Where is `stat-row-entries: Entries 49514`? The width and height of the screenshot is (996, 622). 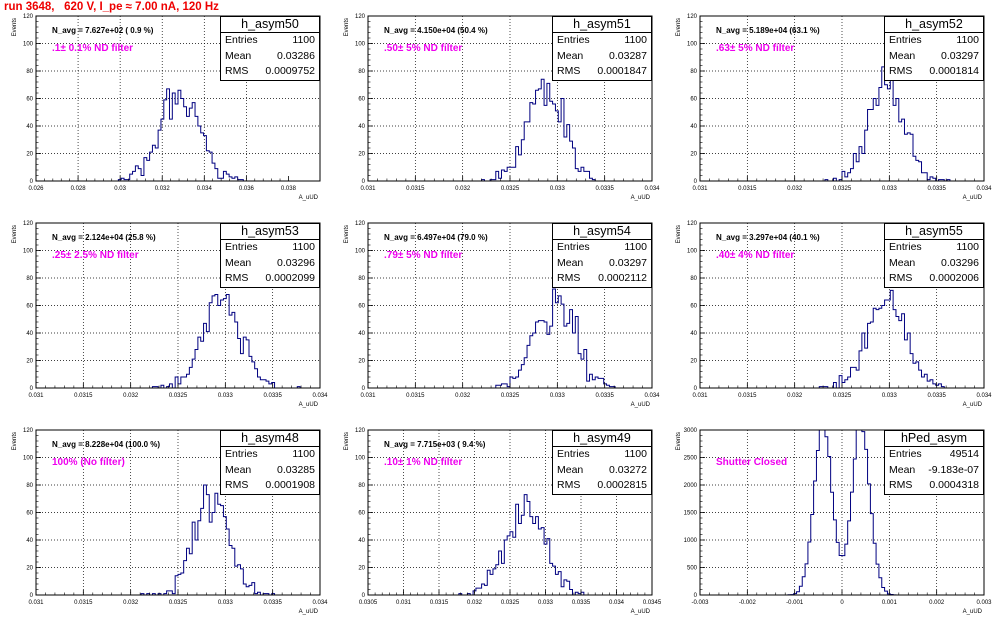
stat-row-entries: Entries 49514 is located at coordinates (934, 455).